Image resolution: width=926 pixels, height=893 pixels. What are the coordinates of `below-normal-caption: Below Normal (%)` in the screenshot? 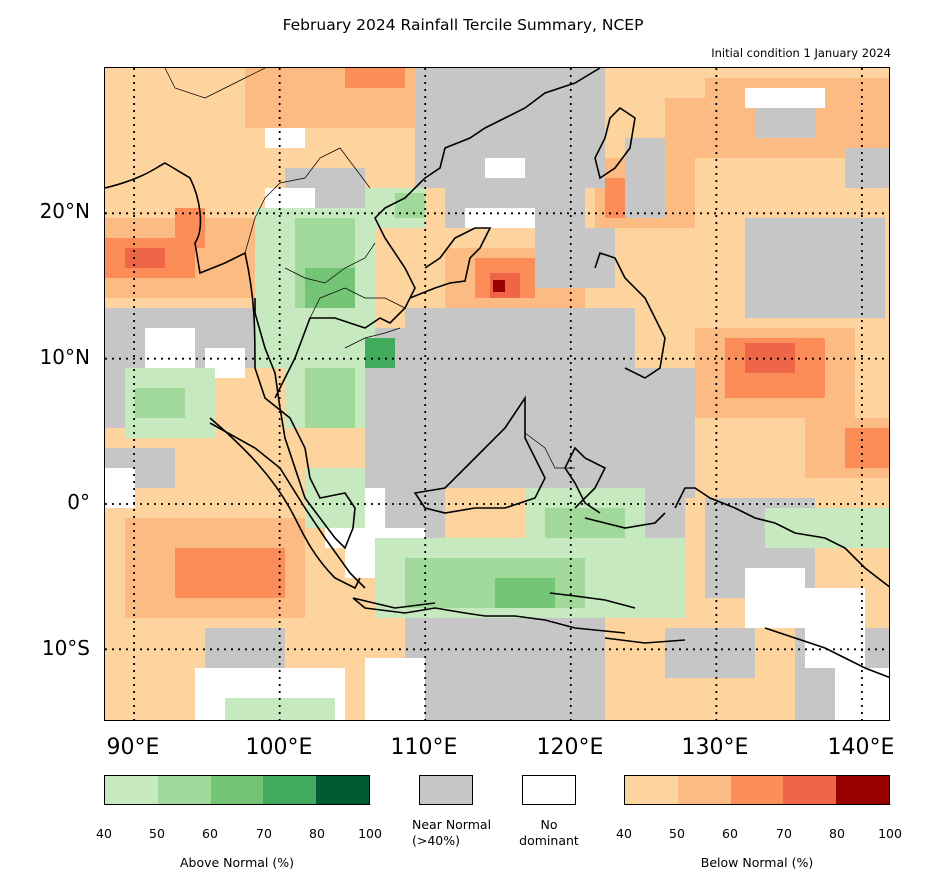 It's located at (757, 862).